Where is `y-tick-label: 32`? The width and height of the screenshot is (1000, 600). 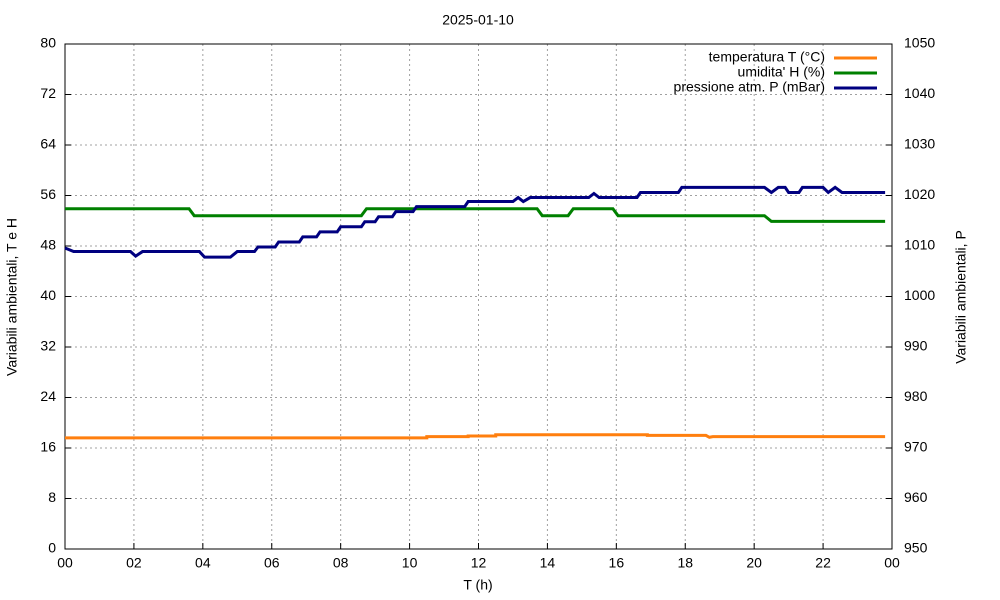 y-tick-label: 32 is located at coordinates (48, 346).